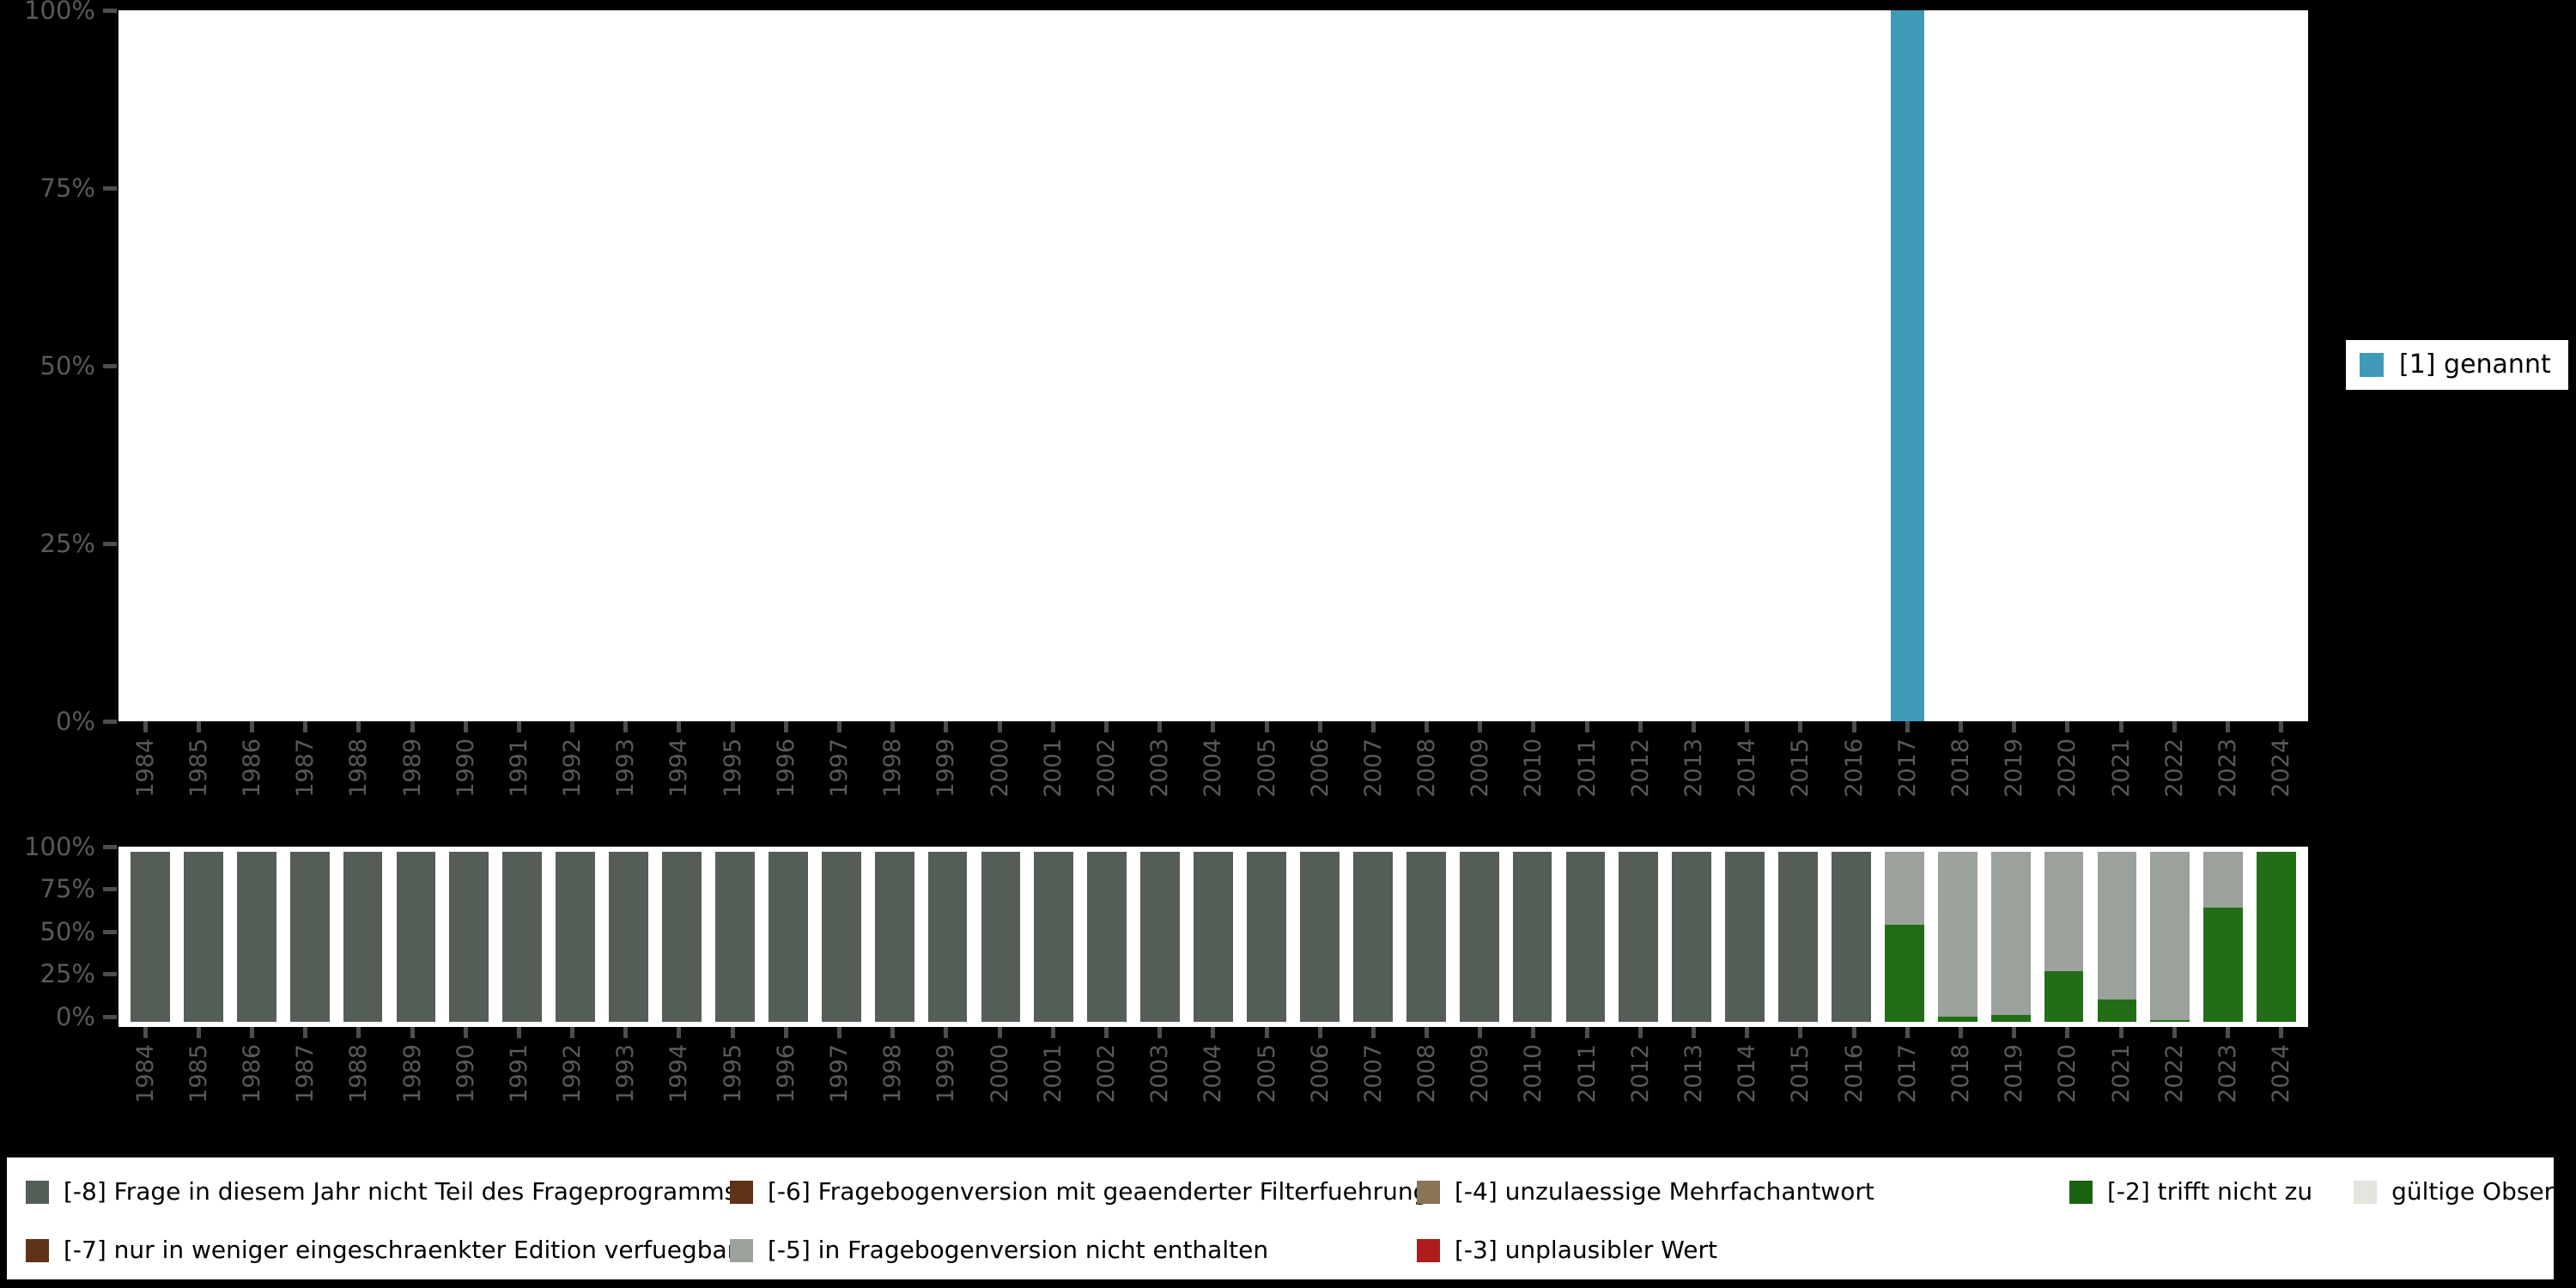 The height and width of the screenshot is (1288, 2576). What do you see at coordinates (2121, 781) in the screenshot?
I see `x-axis-tick: 2021` at bounding box center [2121, 781].